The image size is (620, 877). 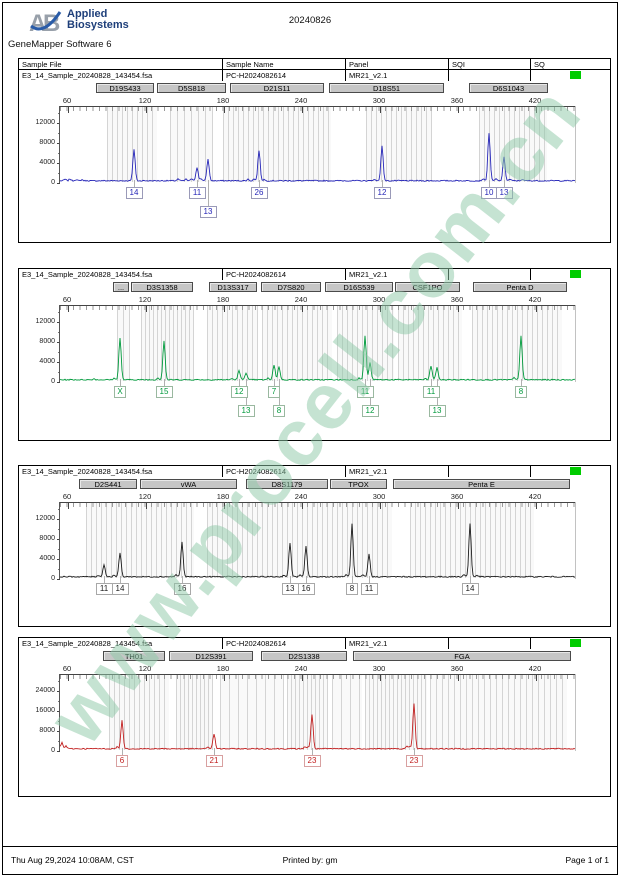 I want to click on marker-box-csf1po: CSF1PO, so click(x=427, y=287).